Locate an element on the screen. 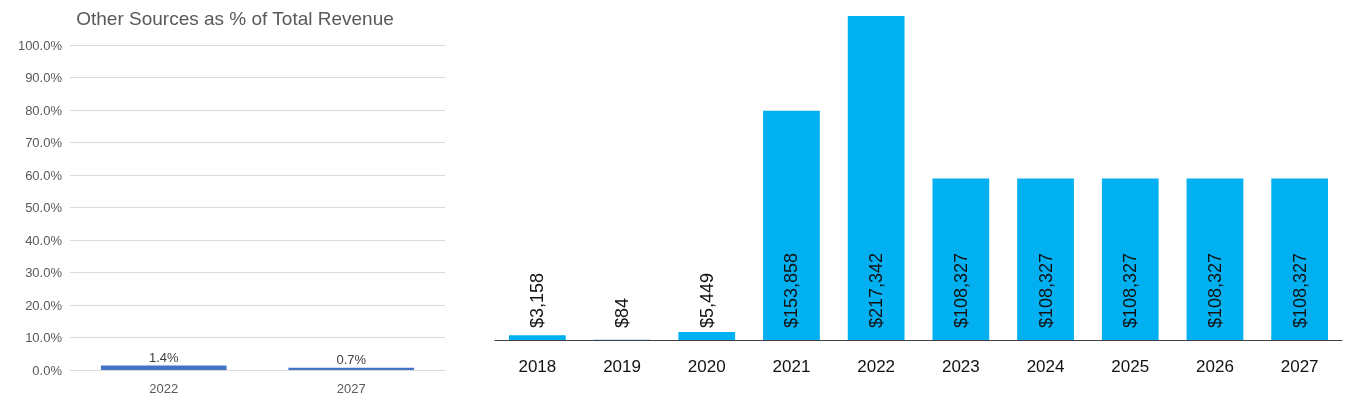 Image resolution: width=1362 pixels, height=404 pixels. y-tick-label: 60.0% is located at coordinates (44, 175).